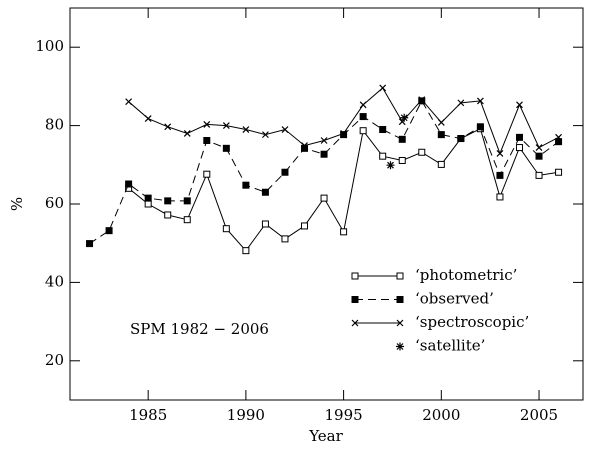  Describe the element at coordinates (441, 415) in the screenshot. I see `x-tick-label: 2000` at that location.